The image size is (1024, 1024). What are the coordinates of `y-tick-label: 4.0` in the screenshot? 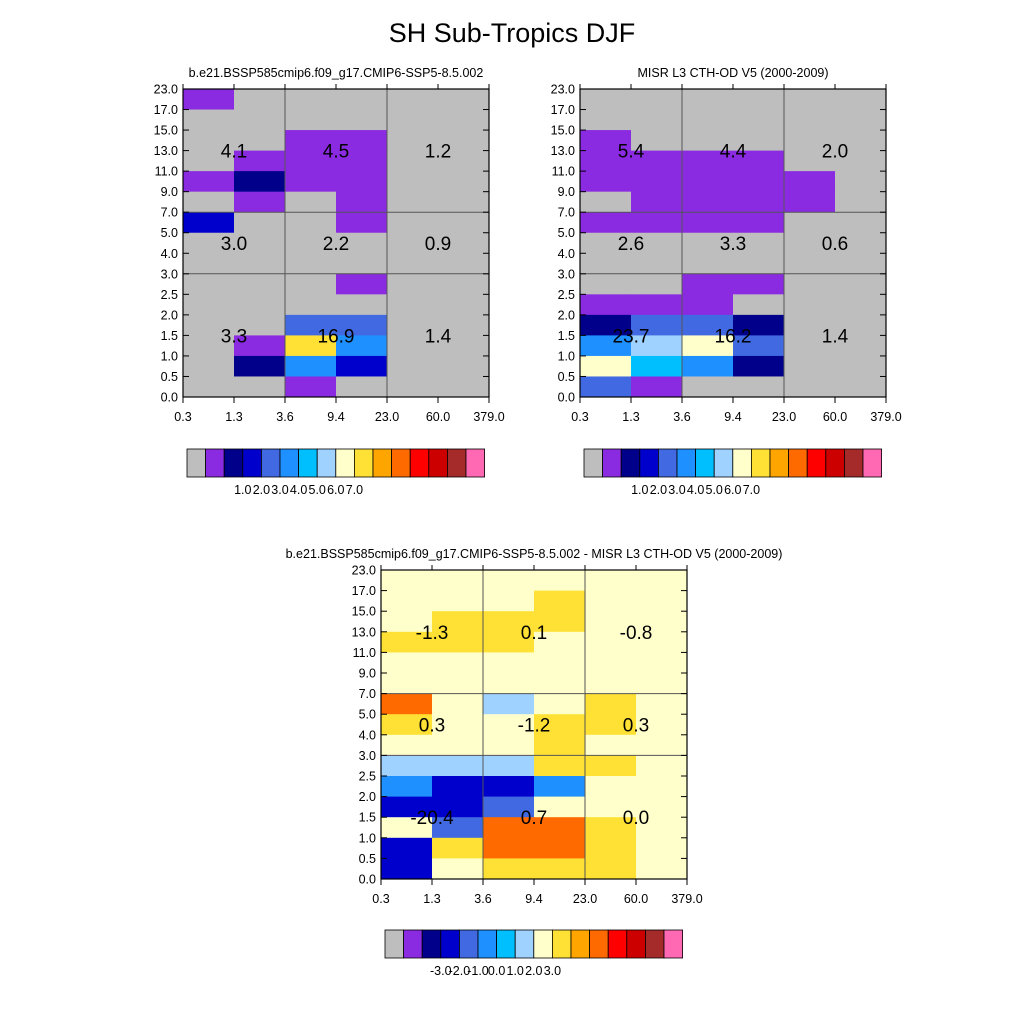 It's located at (566, 254).